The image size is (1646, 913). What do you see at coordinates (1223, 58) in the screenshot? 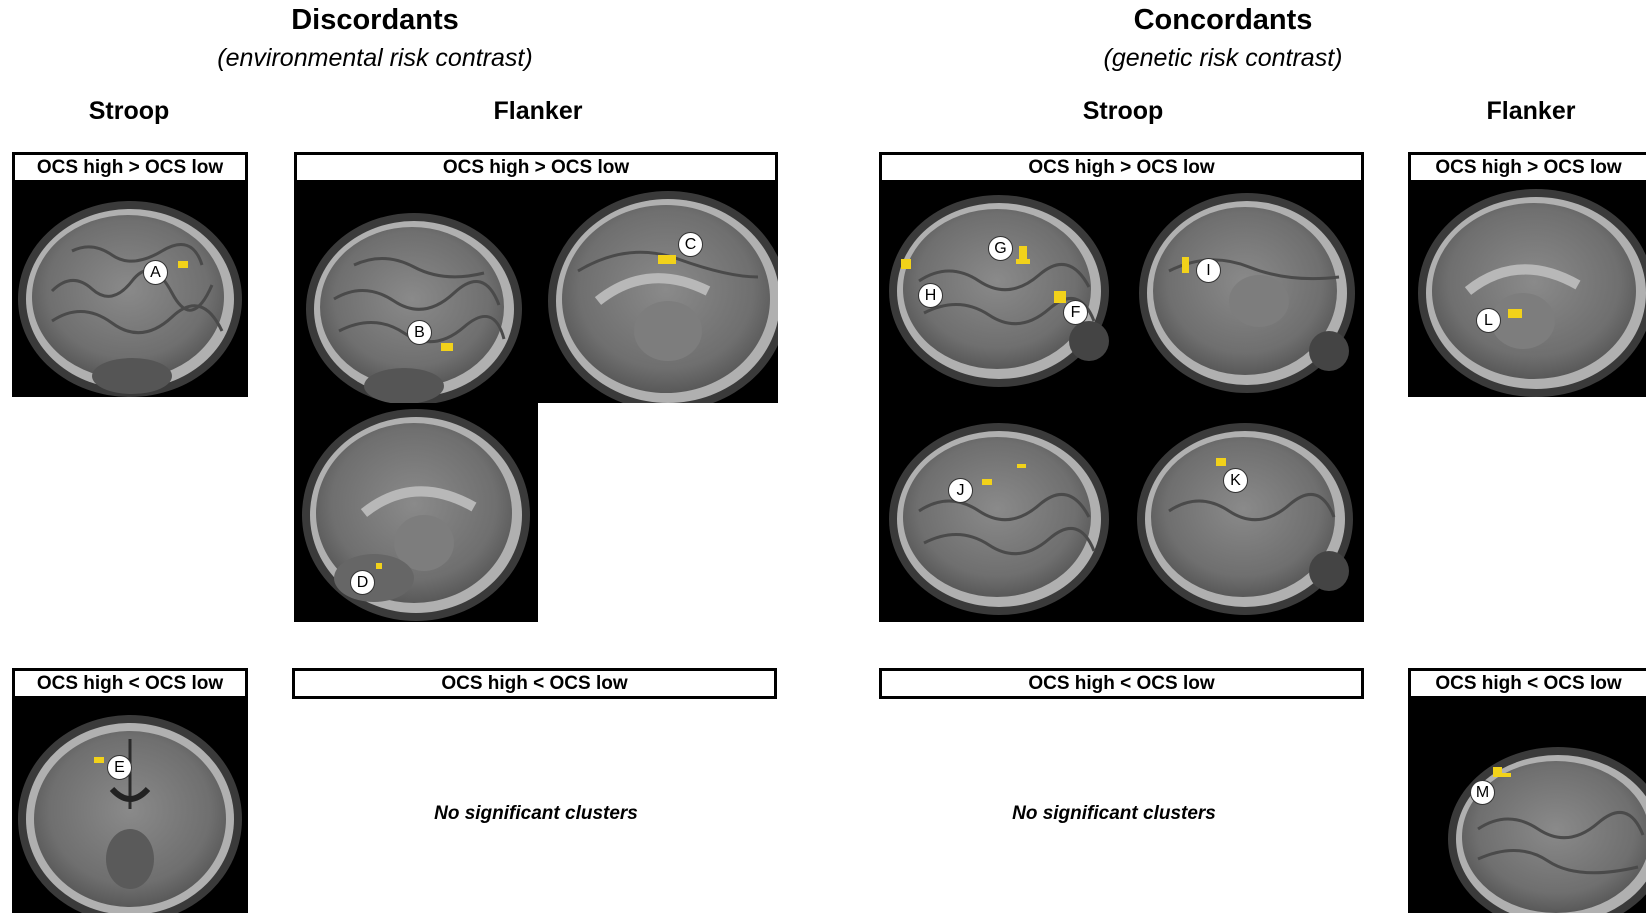
I see `concordants-subtitle: (genetic risk contrast)` at bounding box center [1223, 58].